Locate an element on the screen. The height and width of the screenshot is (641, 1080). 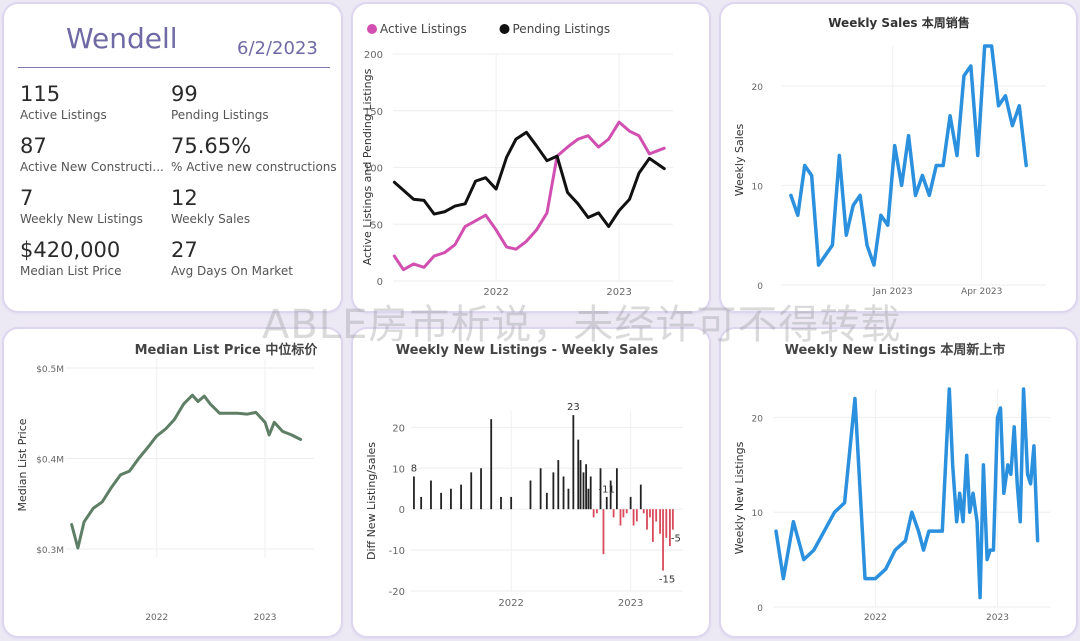
y-tick-label: 20 is located at coordinates (758, 419).